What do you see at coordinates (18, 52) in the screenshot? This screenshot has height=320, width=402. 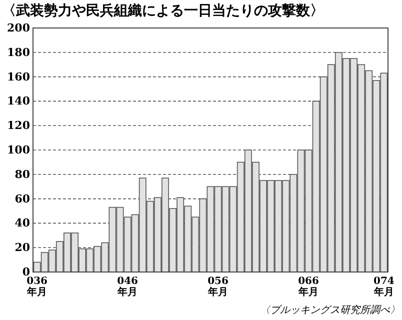 I see `y-tick-label: 180` at bounding box center [18, 52].